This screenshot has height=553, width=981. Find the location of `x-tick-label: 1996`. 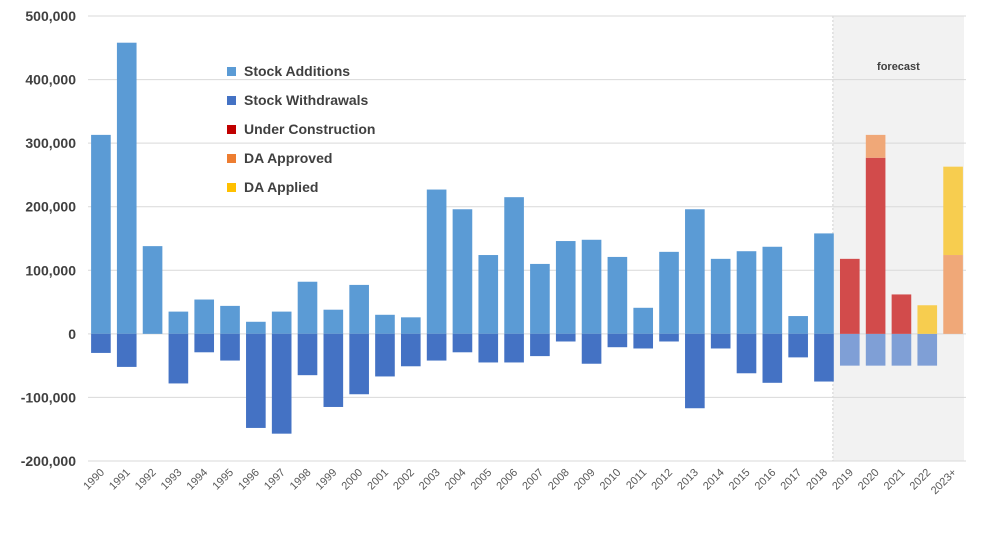

x-tick-label: 1996 is located at coordinates (249, 480).